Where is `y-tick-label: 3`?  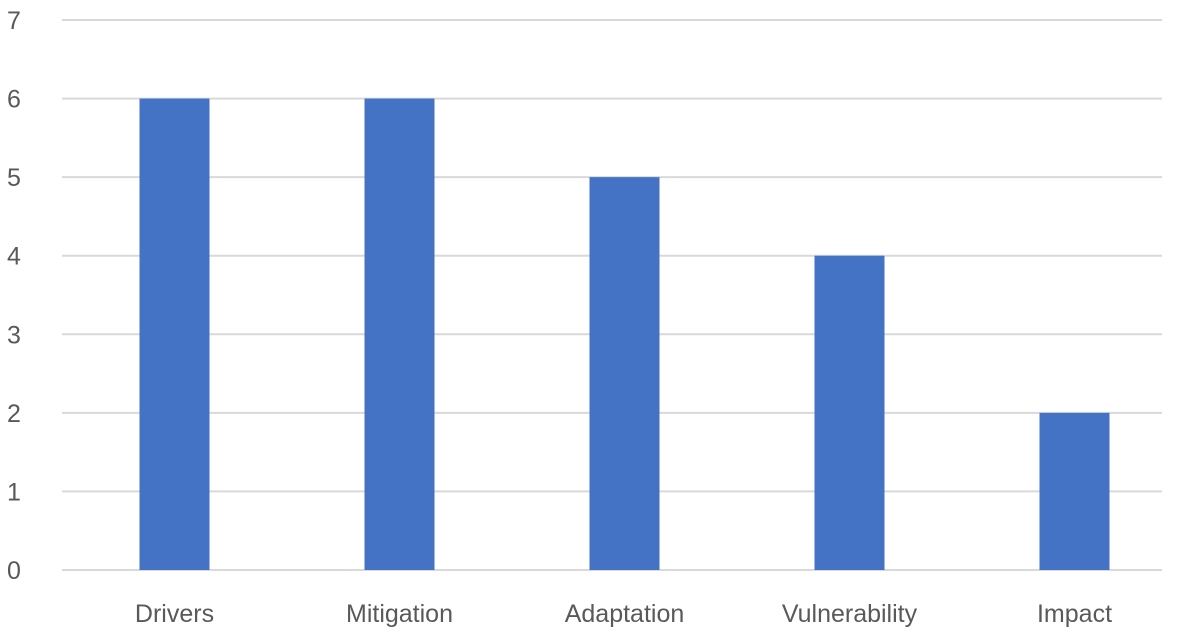 y-tick-label: 3 is located at coordinates (14, 335).